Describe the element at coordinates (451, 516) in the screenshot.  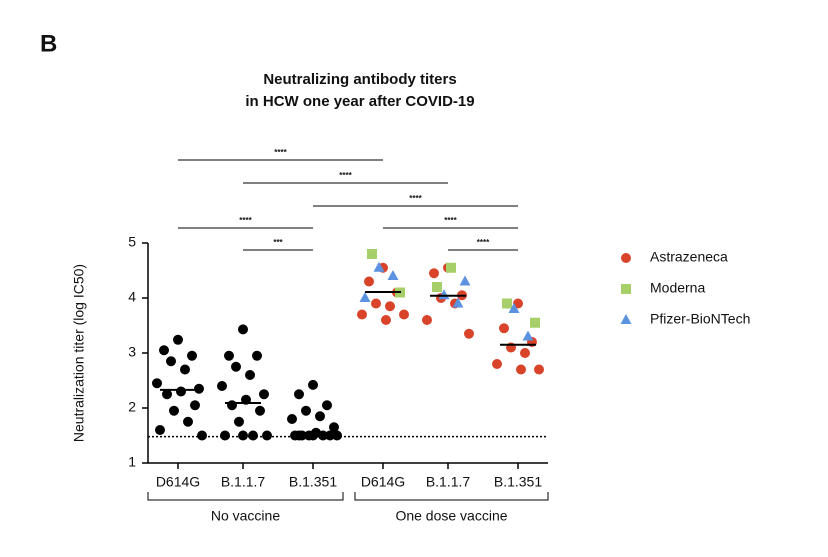
I see `group-label: One dose vaccine` at that location.